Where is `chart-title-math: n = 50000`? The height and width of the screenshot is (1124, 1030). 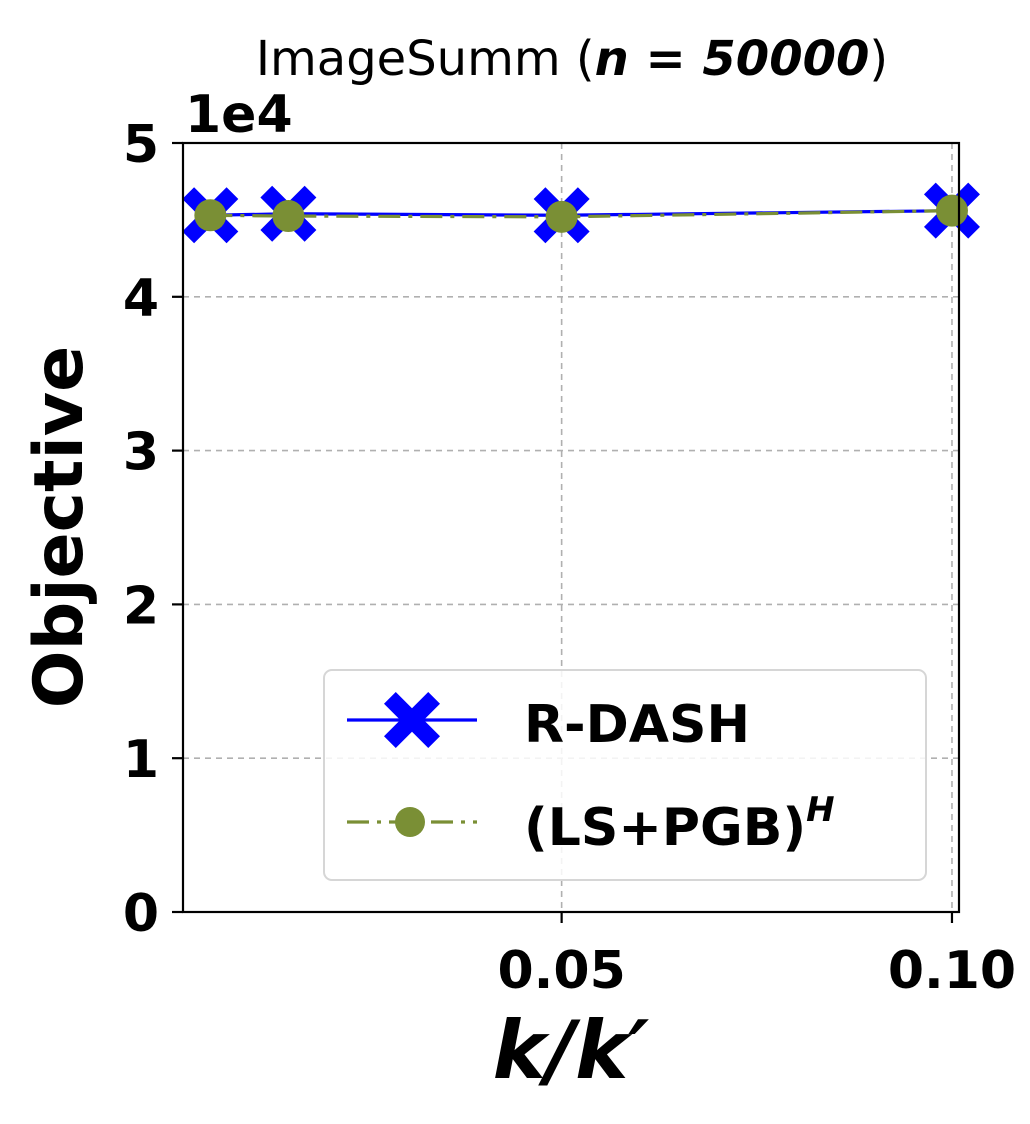 chart-title-math: n = 50000 is located at coordinates (732, 59).